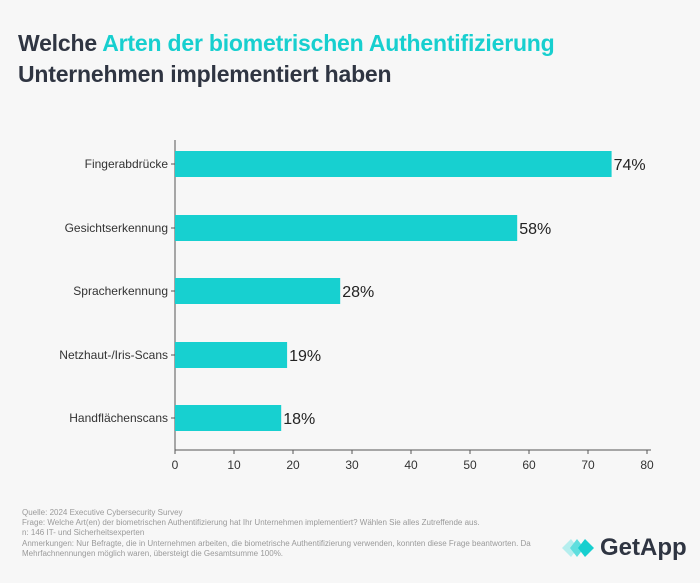  Describe the element at coordinates (293, 465) in the screenshot. I see `x-tick-label: 20` at that location.